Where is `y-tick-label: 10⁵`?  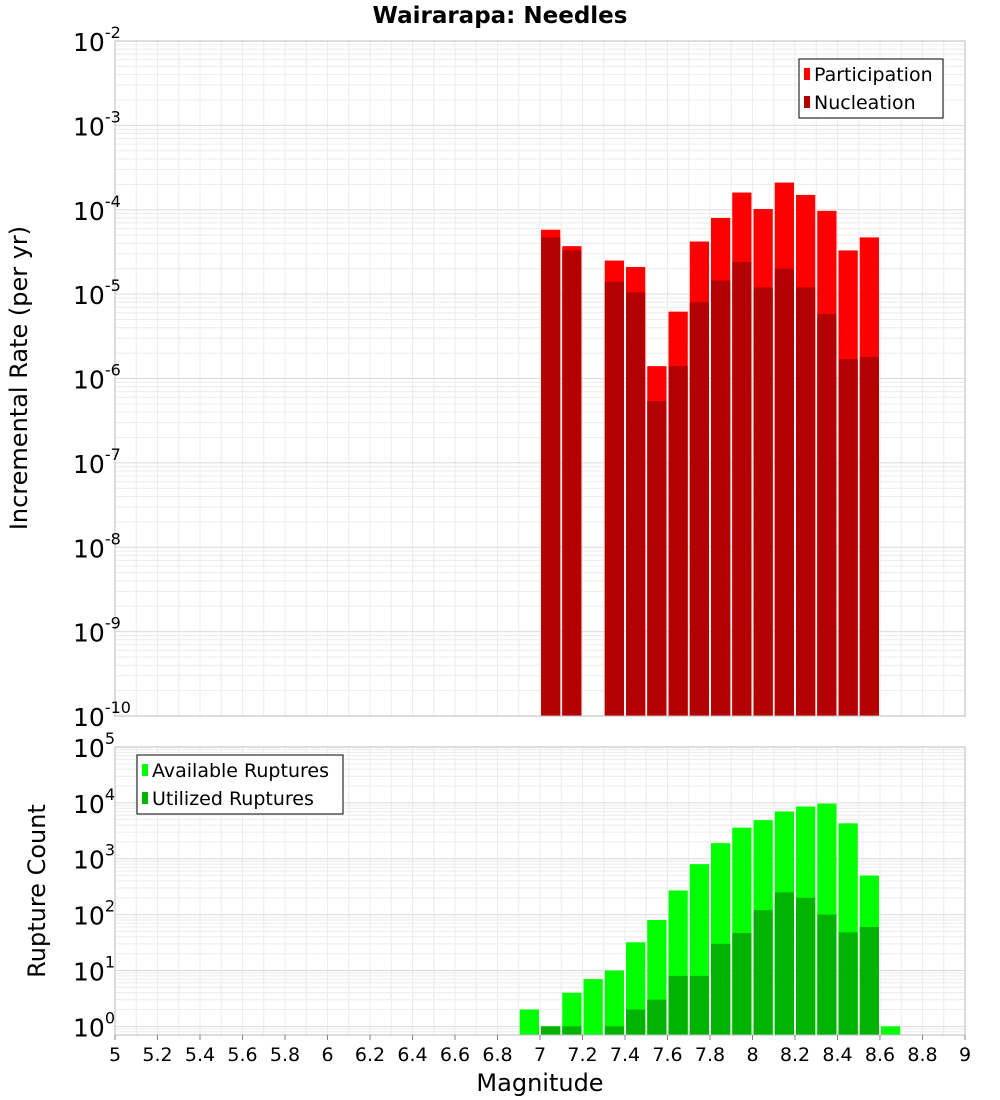 y-tick-label: 10⁵ is located at coordinates (94, 746).